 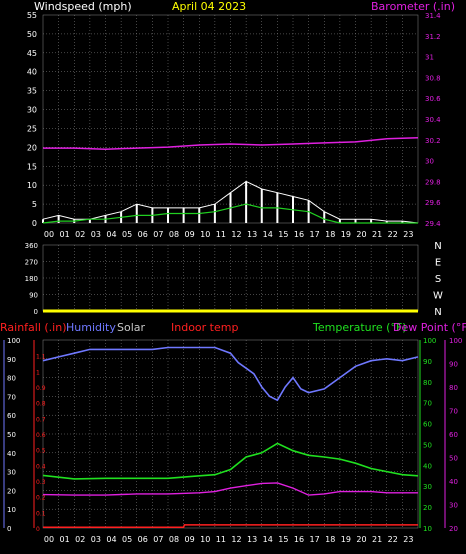 What do you see at coordinates (438, 263) in the screenshot?
I see `compass-label: E` at bounding box center [438, 263].